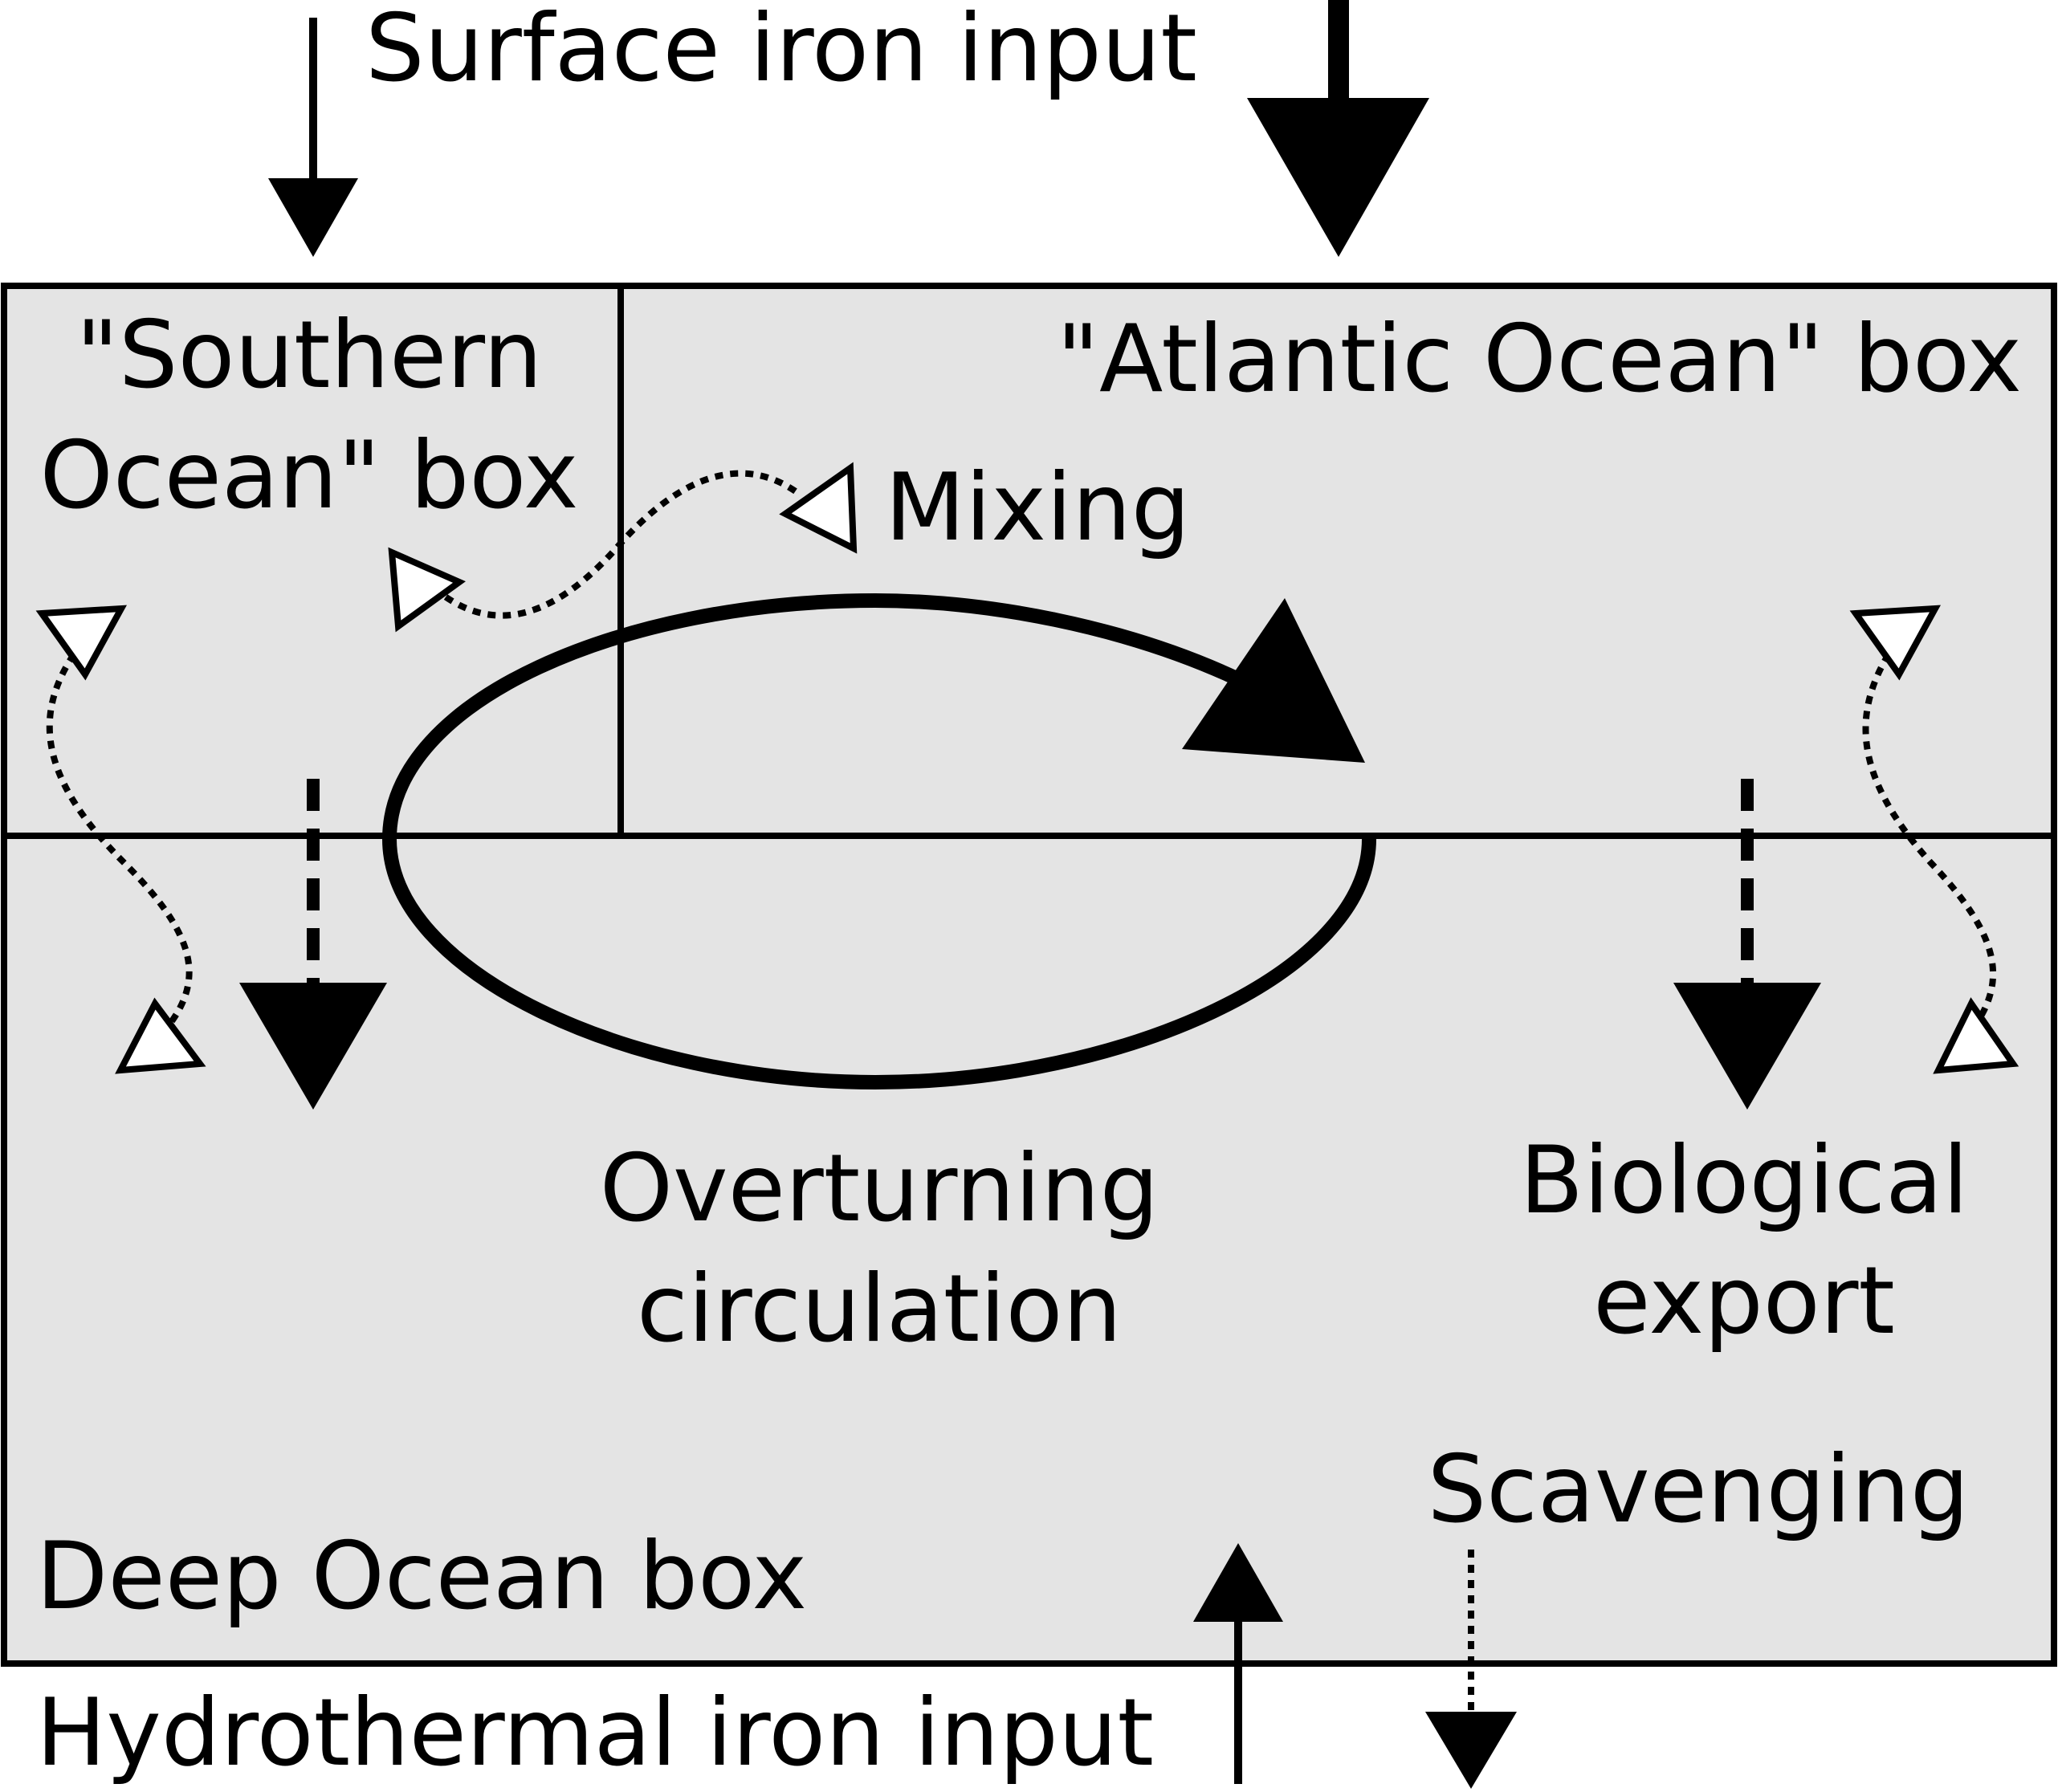  What do you see at coordinates (879, 1309) in the screenshot?
I see `overturning-label-line2: circulation` at bounding box center [879, 1309].